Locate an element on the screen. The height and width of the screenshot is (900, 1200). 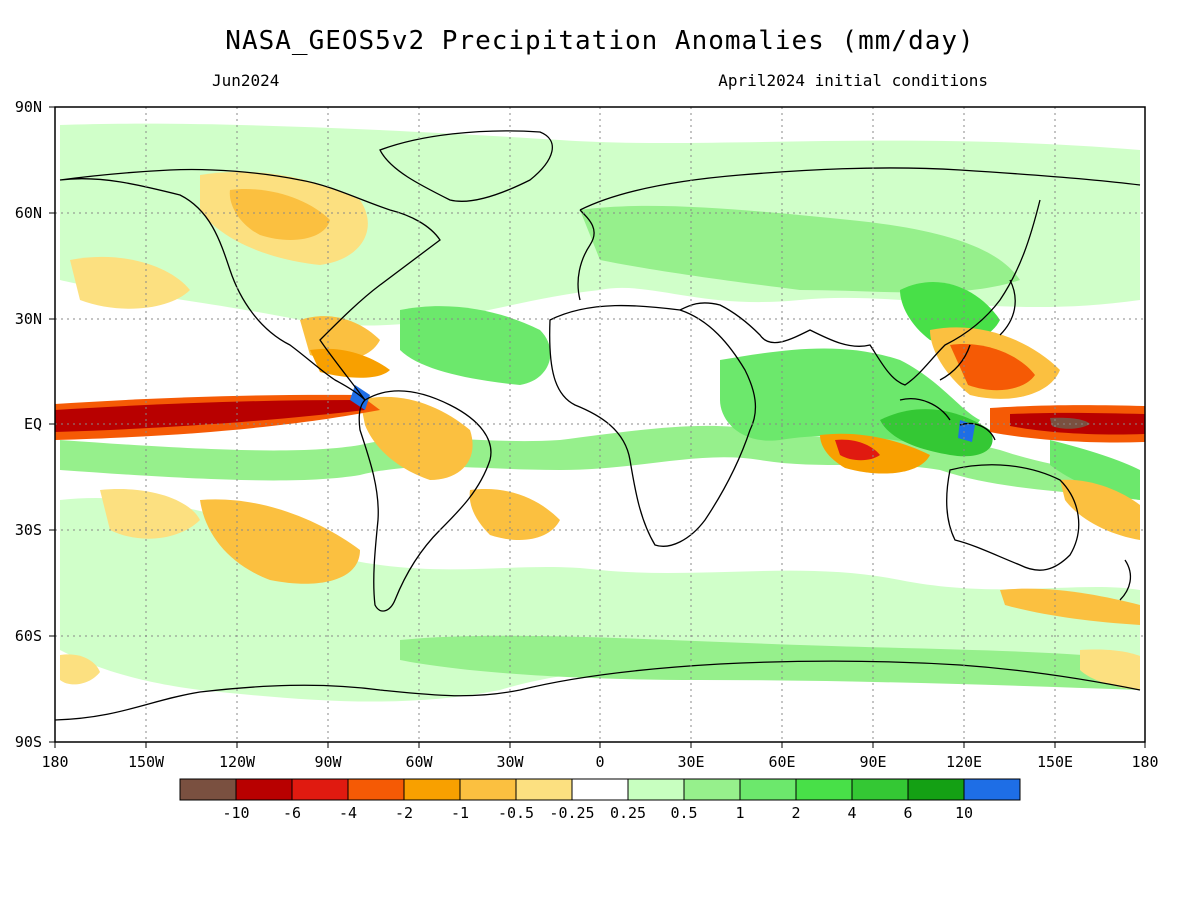
anomaly-region-east-asia-green is located at coordinates (950, 312).